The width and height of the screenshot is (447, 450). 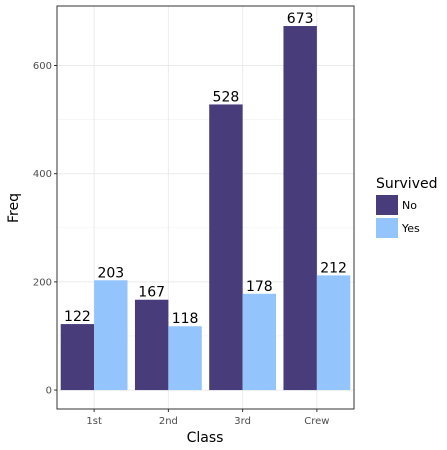 What do you see at coordinates (226, 97) in the screenshot?
I see `bar-value-label: 528` at bounding box center [226, 97].